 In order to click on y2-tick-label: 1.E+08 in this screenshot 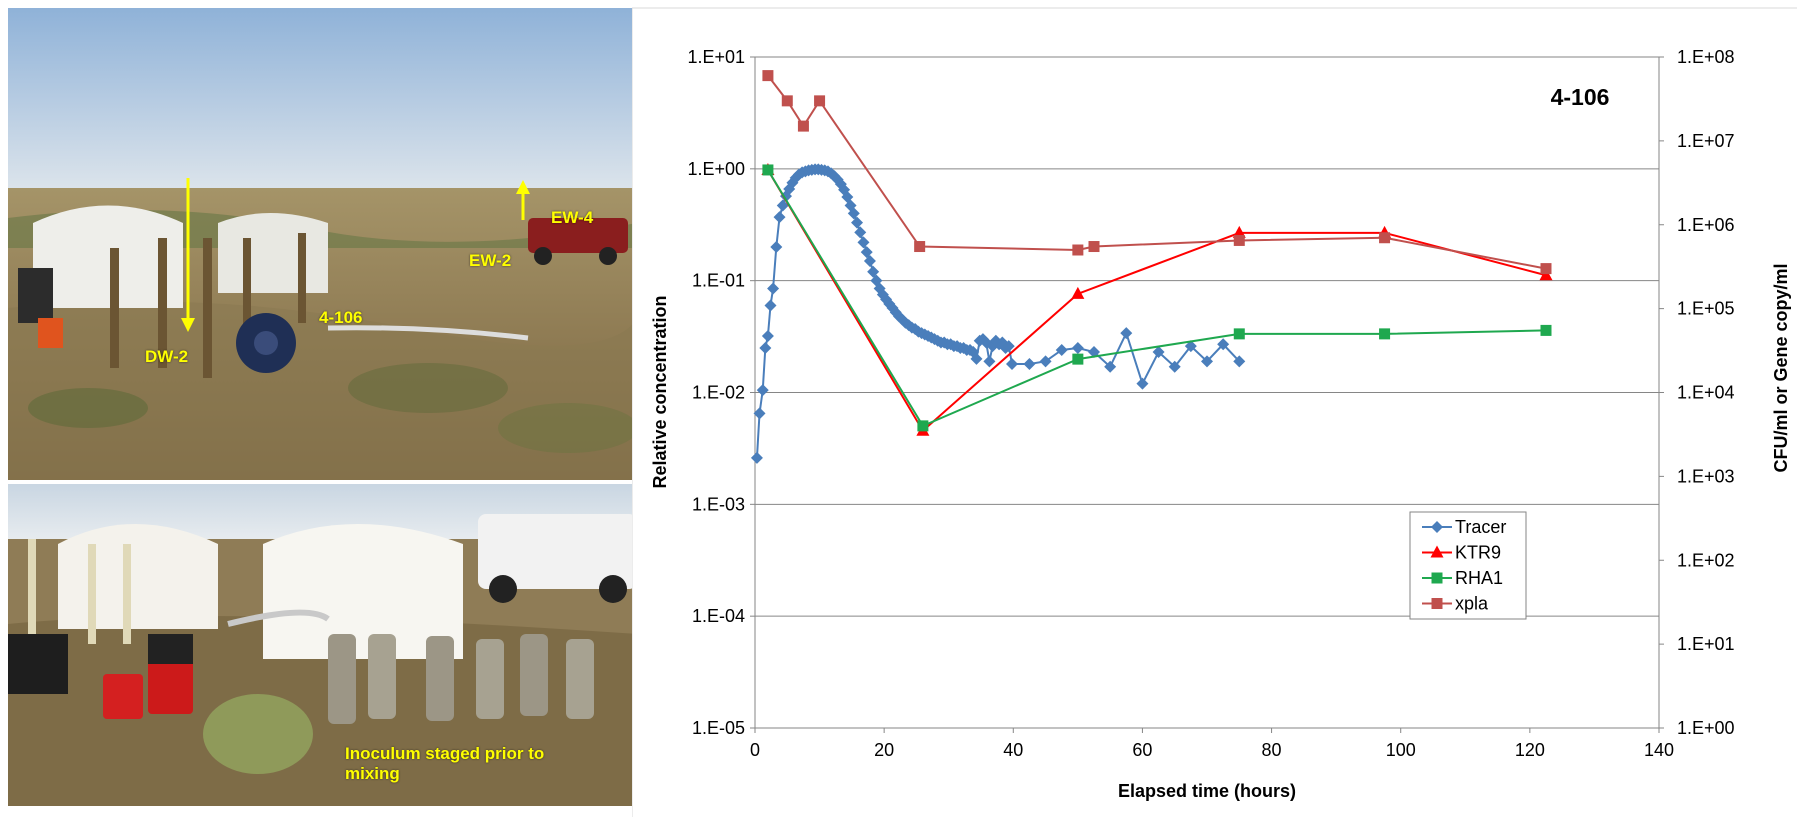, I will do `click(1706, 57)`.